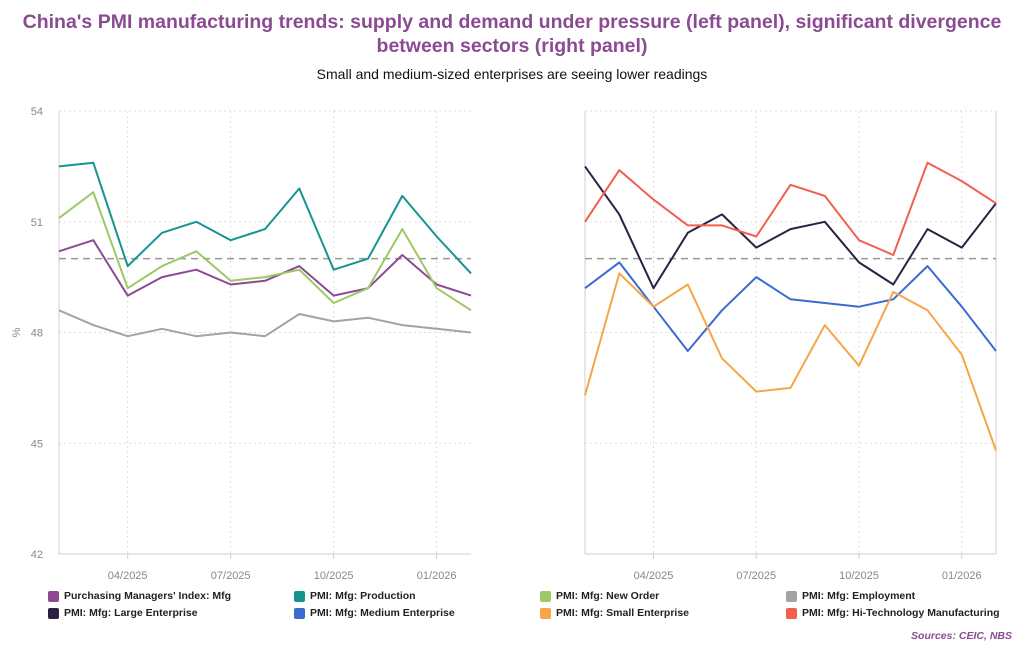 The width and height of the screenshot is (1024, 652). What do you see at coordinates (623, 613) in the screenshot?
I see `legend-label: PMI: Mfg: Small Enterprise` at bounding box center [623, 613].